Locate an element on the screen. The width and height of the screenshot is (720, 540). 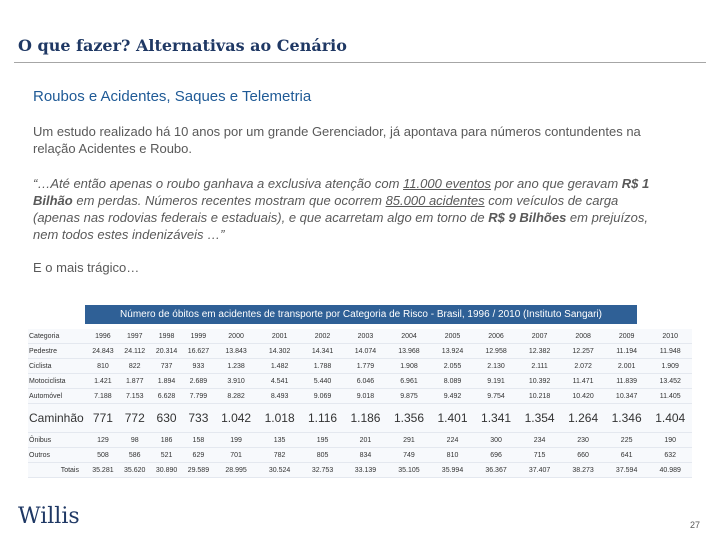
table-cell: 2.111 is located at coordinates (539, 366).